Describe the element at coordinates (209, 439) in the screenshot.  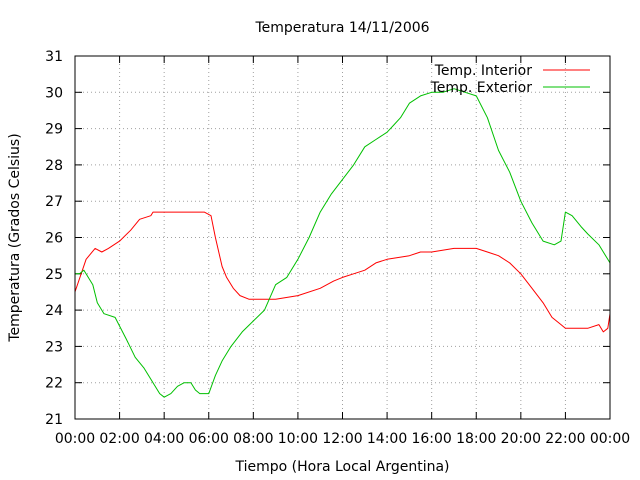
I see `x-tick-label: 06:00` at that location.